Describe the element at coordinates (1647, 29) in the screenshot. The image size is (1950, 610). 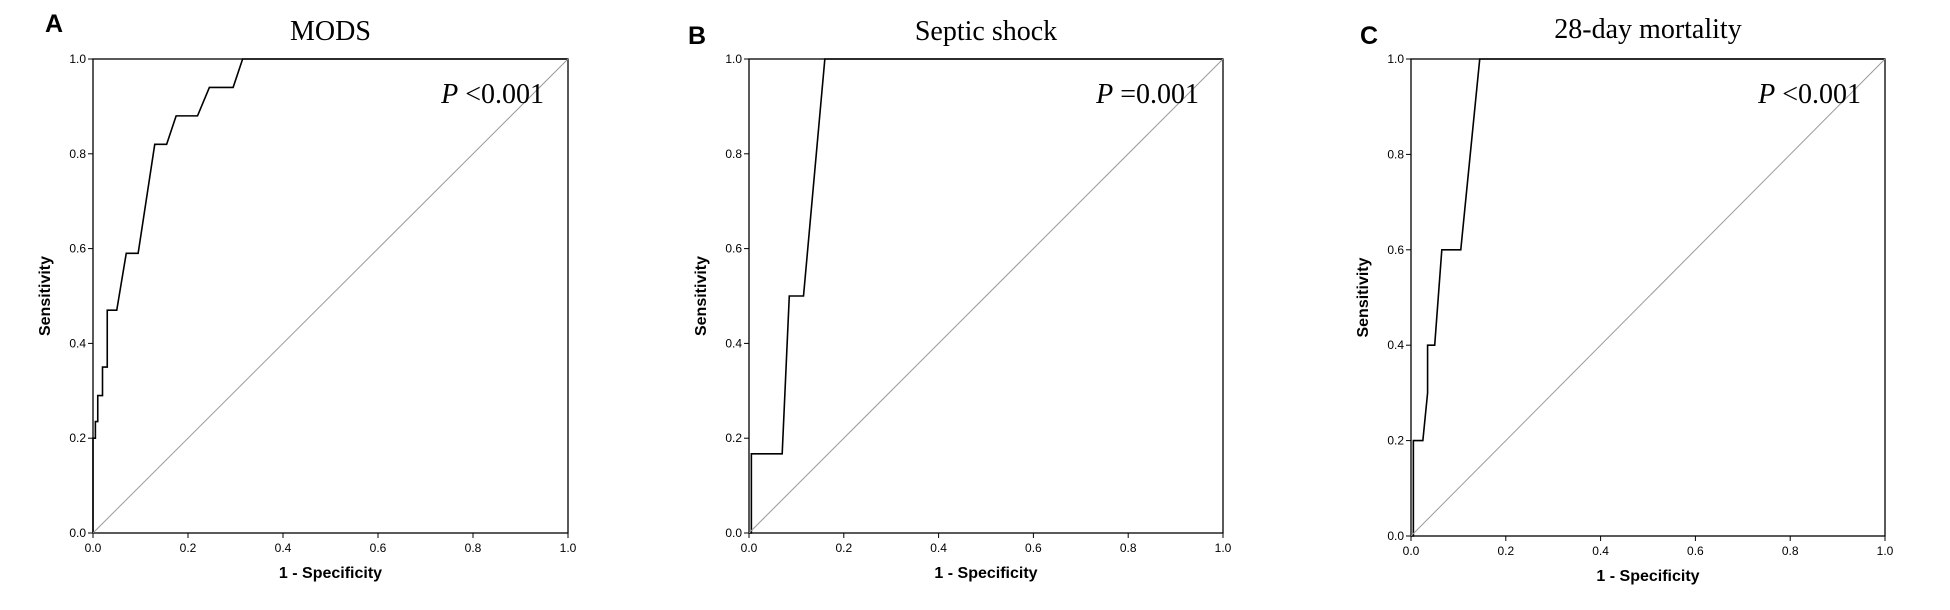
I see `chart-title: 28-day mortality` at that location.